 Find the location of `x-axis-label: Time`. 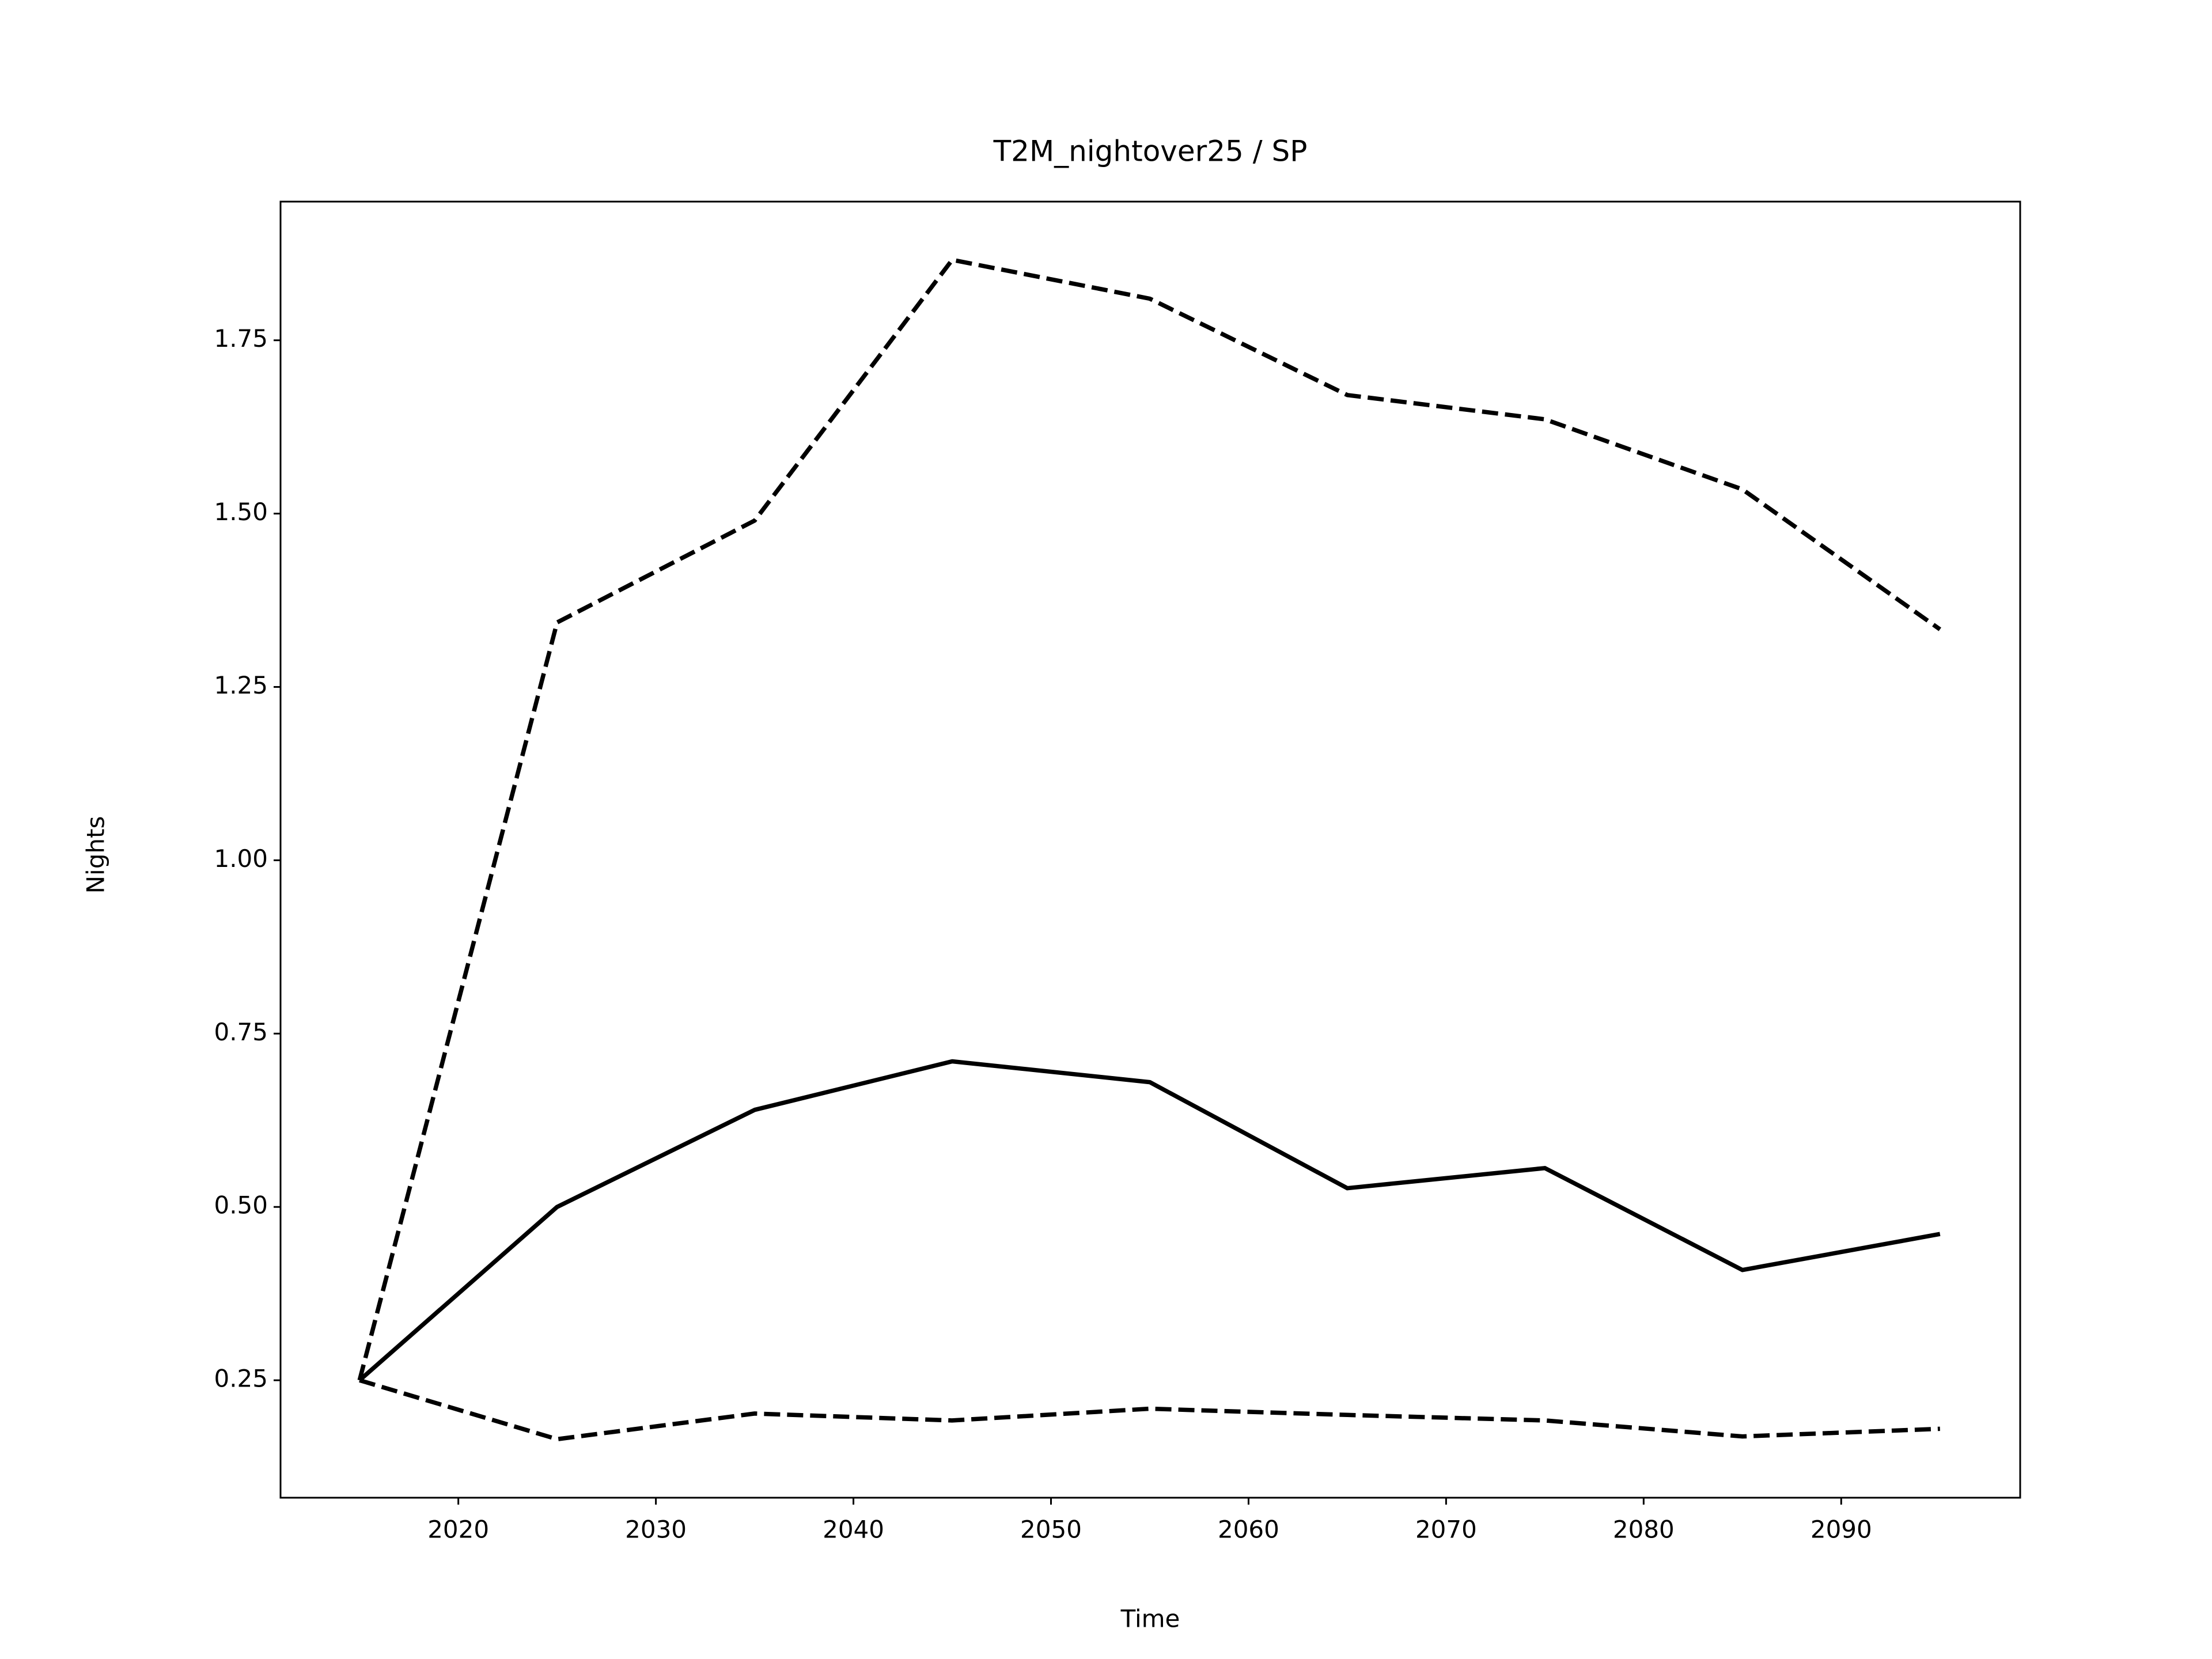

x-axis-label: Time is located at coordinates (1150, 1619).